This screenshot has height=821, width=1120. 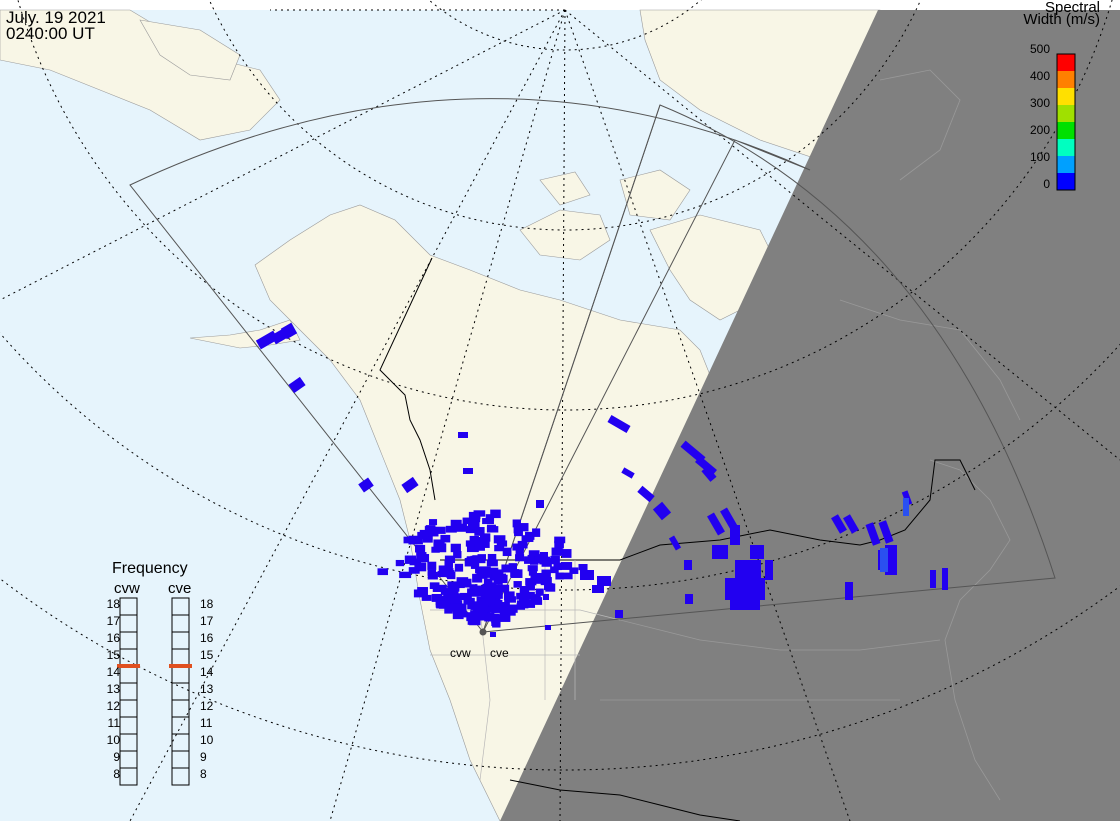 I want to click on colorbar-tick-label: 400, so click(x=1039, y=76).